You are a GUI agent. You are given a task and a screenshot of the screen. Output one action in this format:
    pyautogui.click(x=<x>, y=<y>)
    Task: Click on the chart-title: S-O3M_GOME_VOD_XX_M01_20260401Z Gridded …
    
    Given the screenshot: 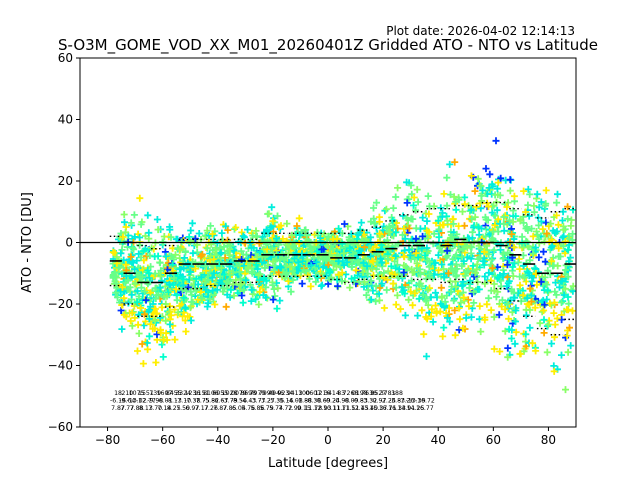 What is the action you would take?
    pyautogui.click(x=328, y=45)
    